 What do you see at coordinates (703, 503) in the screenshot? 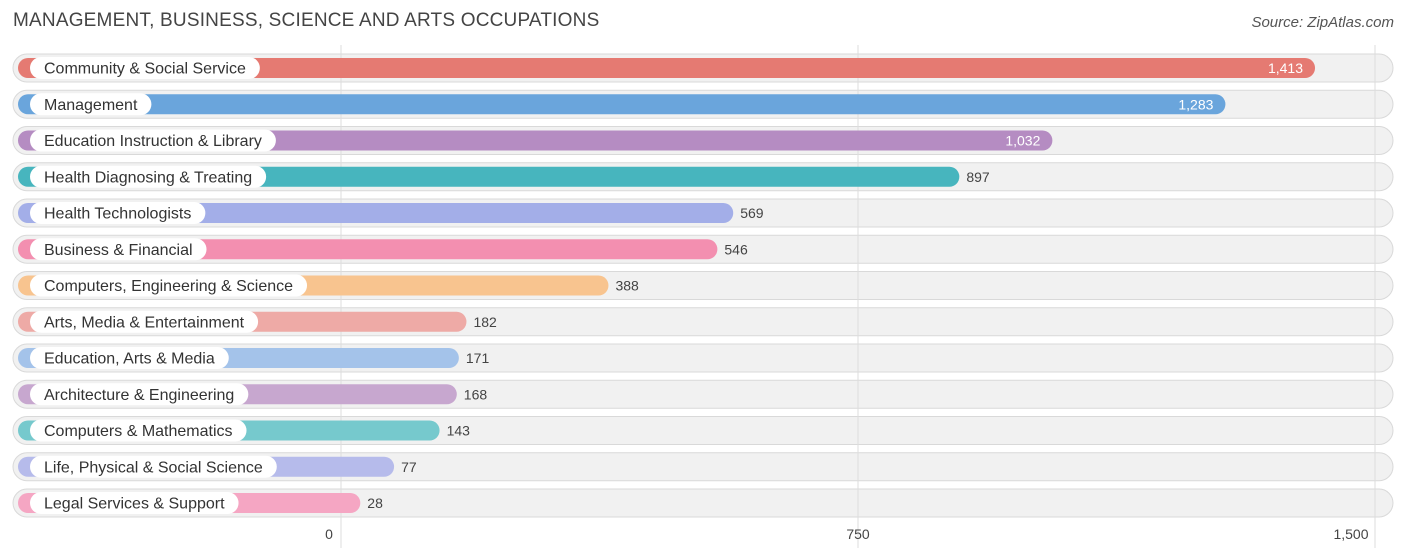
I see `bar-track` at bounding box center [703, 503].